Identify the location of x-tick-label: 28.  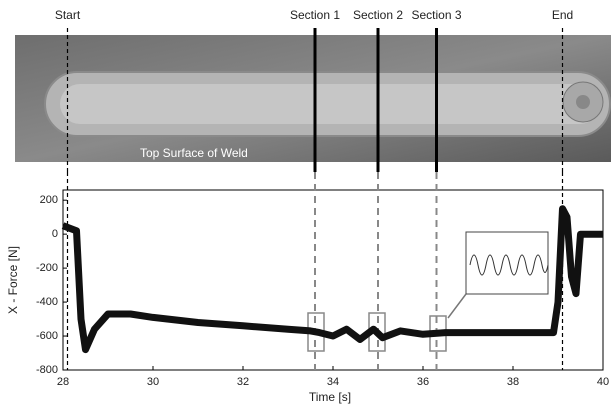
(63, 382).